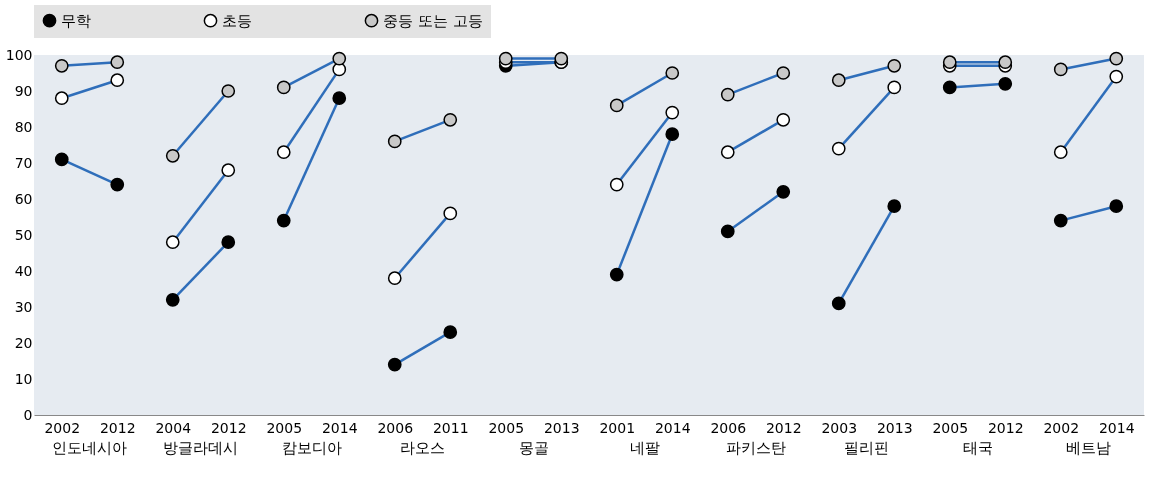  I want to click on text: 캄보디아, so click(311, 448).